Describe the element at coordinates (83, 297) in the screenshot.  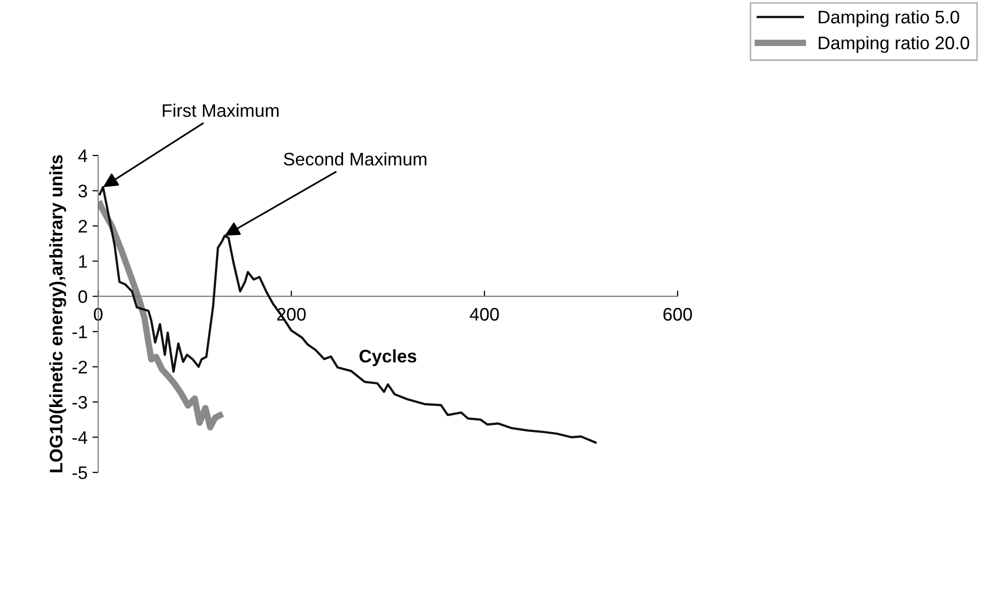
I see `y-tick-label: 0` at that location.